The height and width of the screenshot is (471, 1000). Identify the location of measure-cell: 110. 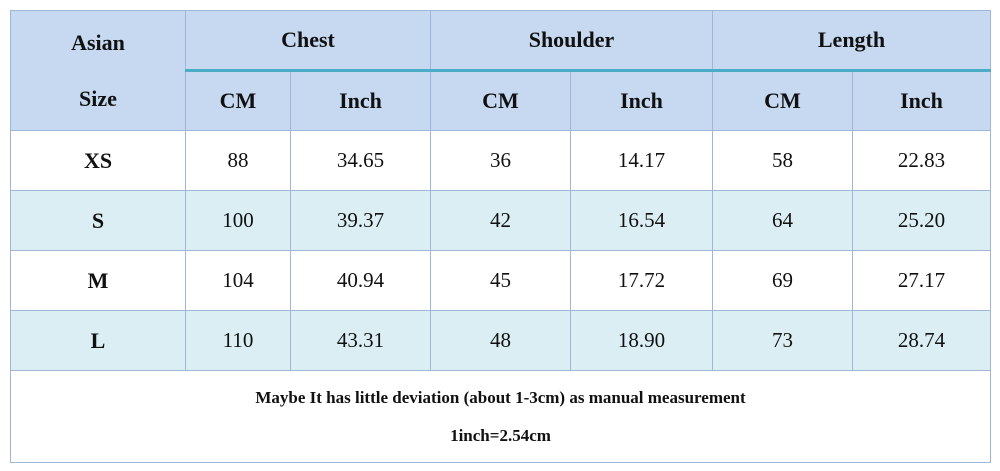
(238, 340).